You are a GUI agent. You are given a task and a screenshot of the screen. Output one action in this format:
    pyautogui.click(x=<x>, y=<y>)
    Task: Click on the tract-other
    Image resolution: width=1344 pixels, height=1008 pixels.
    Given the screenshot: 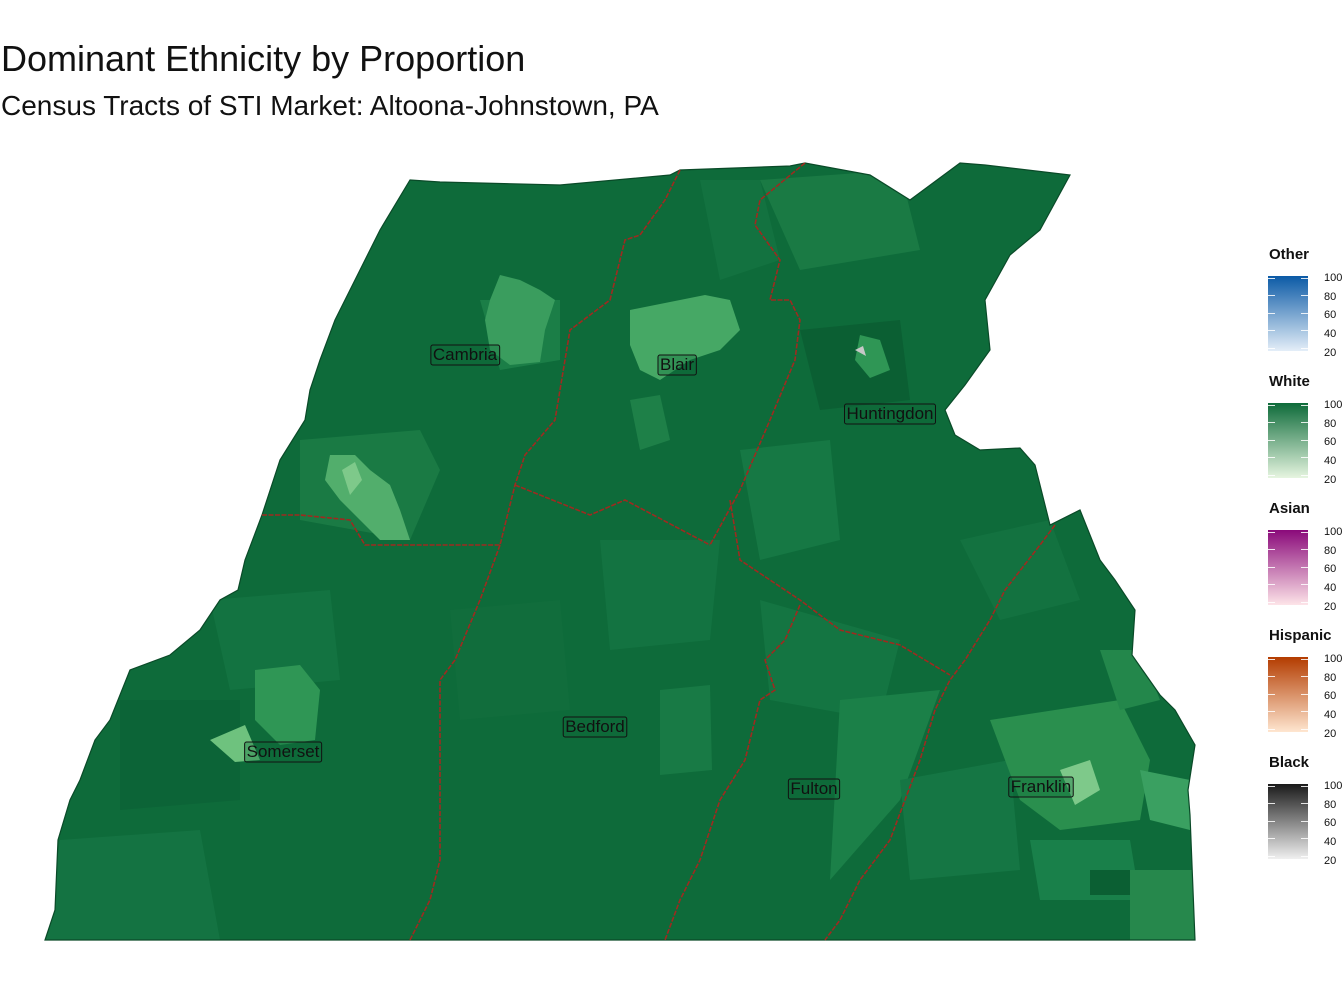 What is the action you would take?
    pyautogui.click(x=860, y=351)
    